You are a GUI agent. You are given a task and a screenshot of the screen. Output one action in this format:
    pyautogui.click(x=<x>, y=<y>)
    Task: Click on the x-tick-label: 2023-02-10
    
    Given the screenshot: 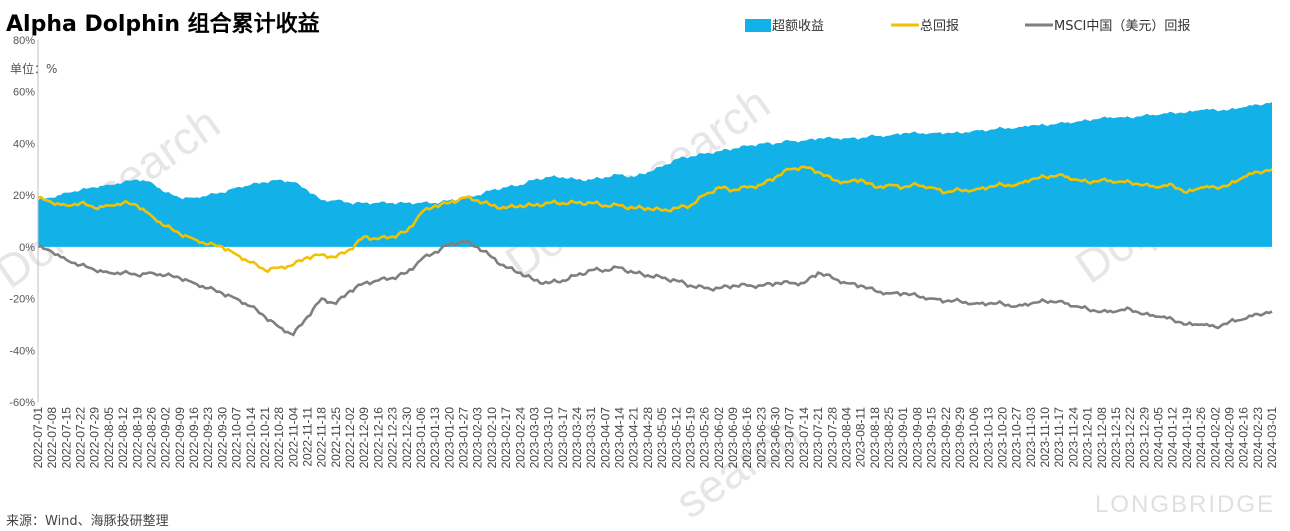 What is the action you would take?
    pyautogui.click(x=492, y=438)
    